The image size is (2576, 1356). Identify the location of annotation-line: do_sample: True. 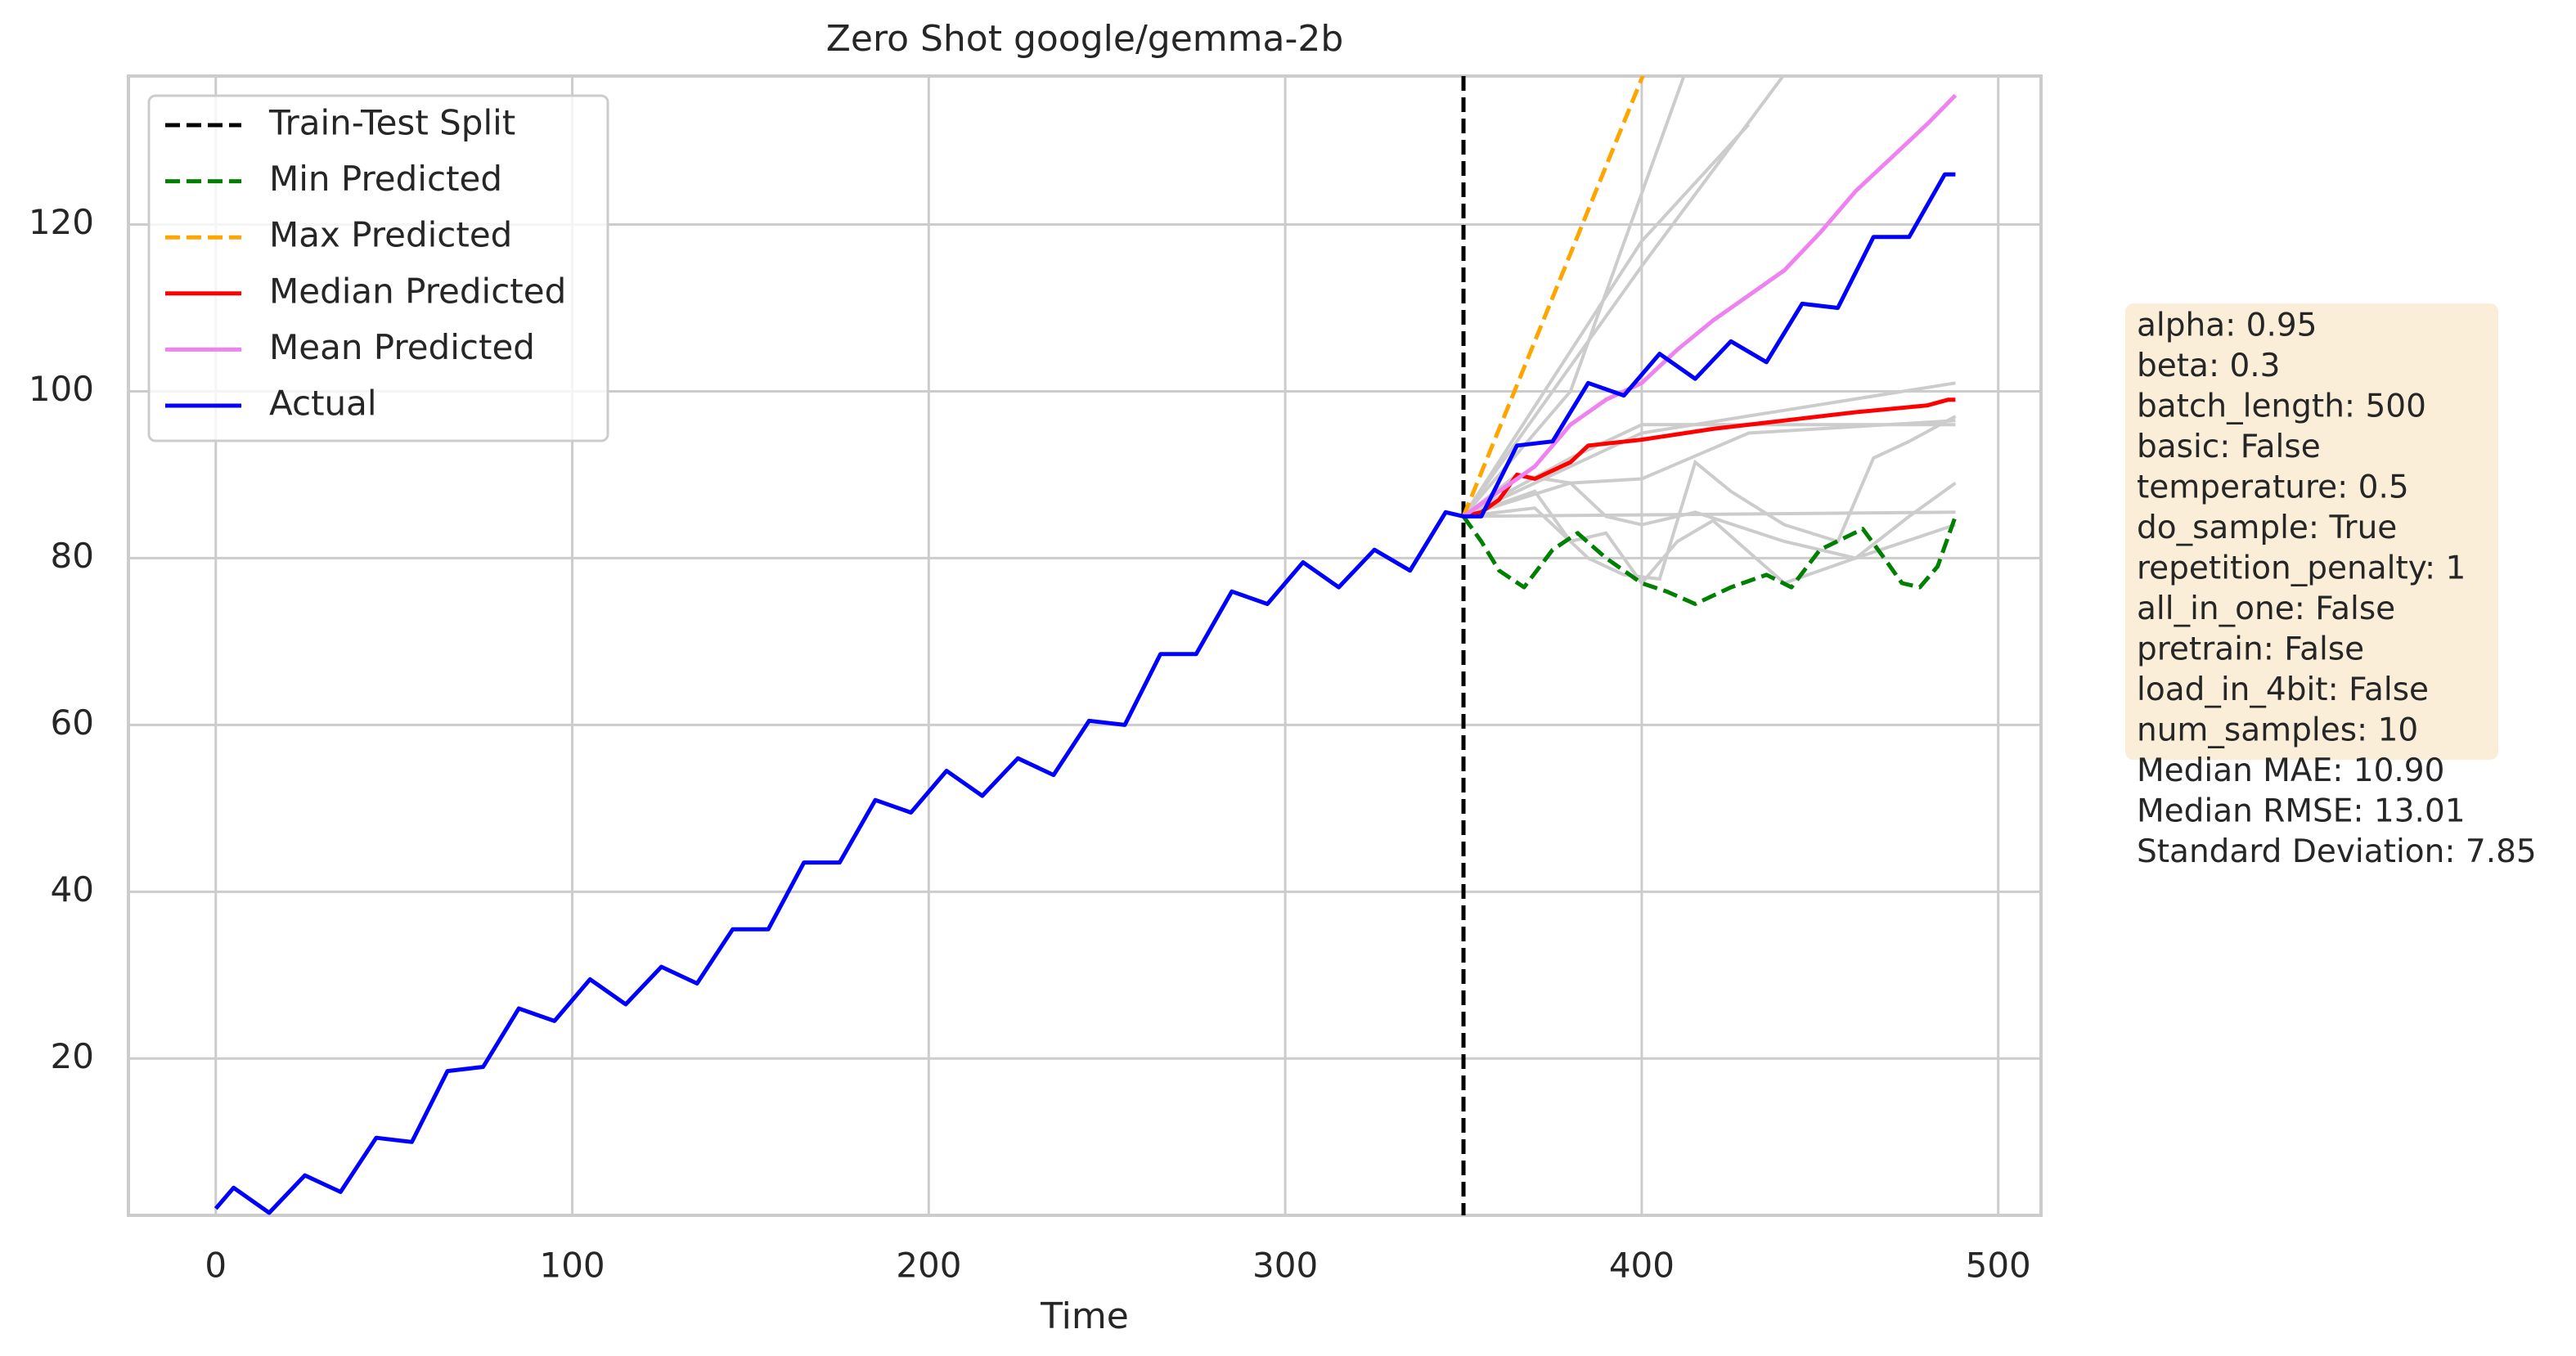
(2267, 528).